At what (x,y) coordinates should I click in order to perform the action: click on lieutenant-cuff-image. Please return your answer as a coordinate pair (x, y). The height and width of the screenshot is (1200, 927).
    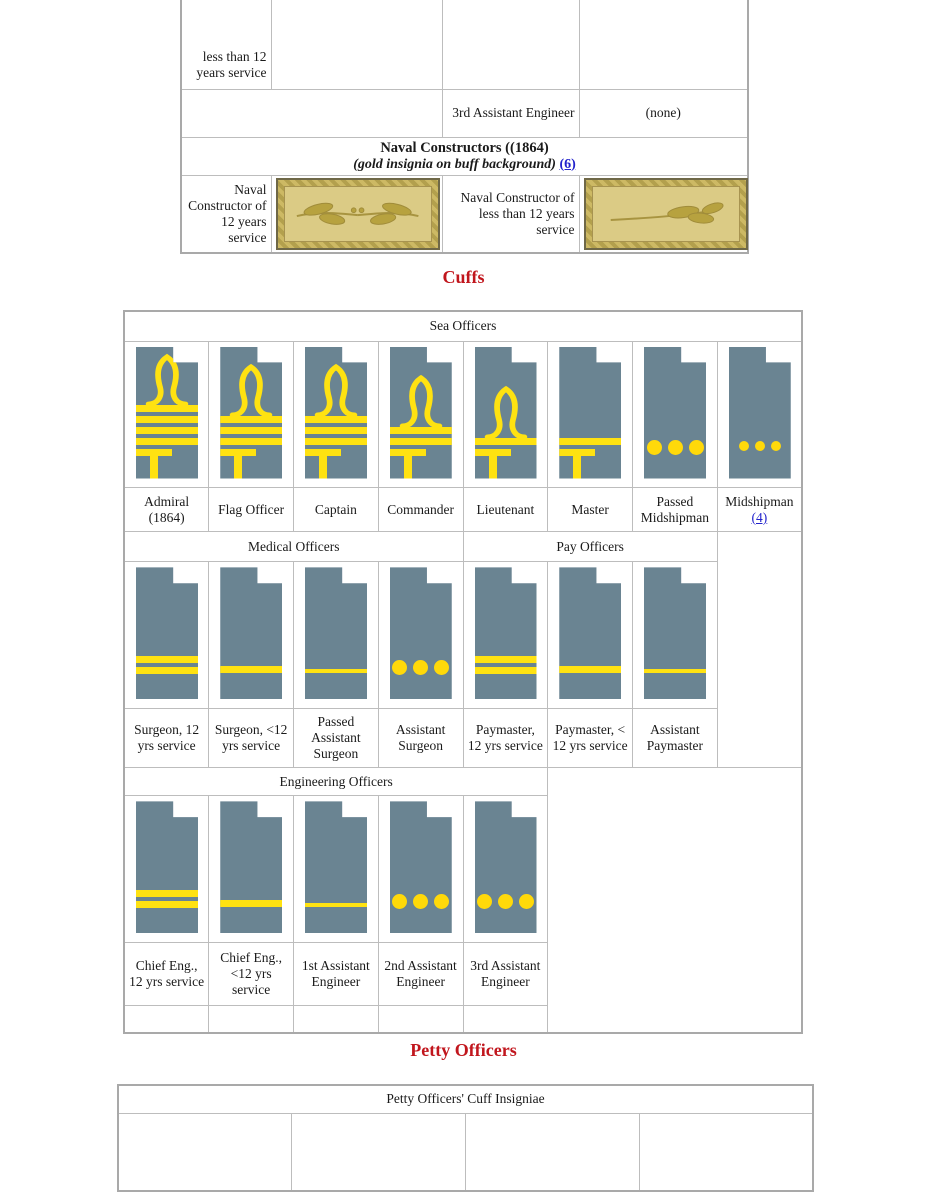
    Looking at the image, I should click on (505, 412).